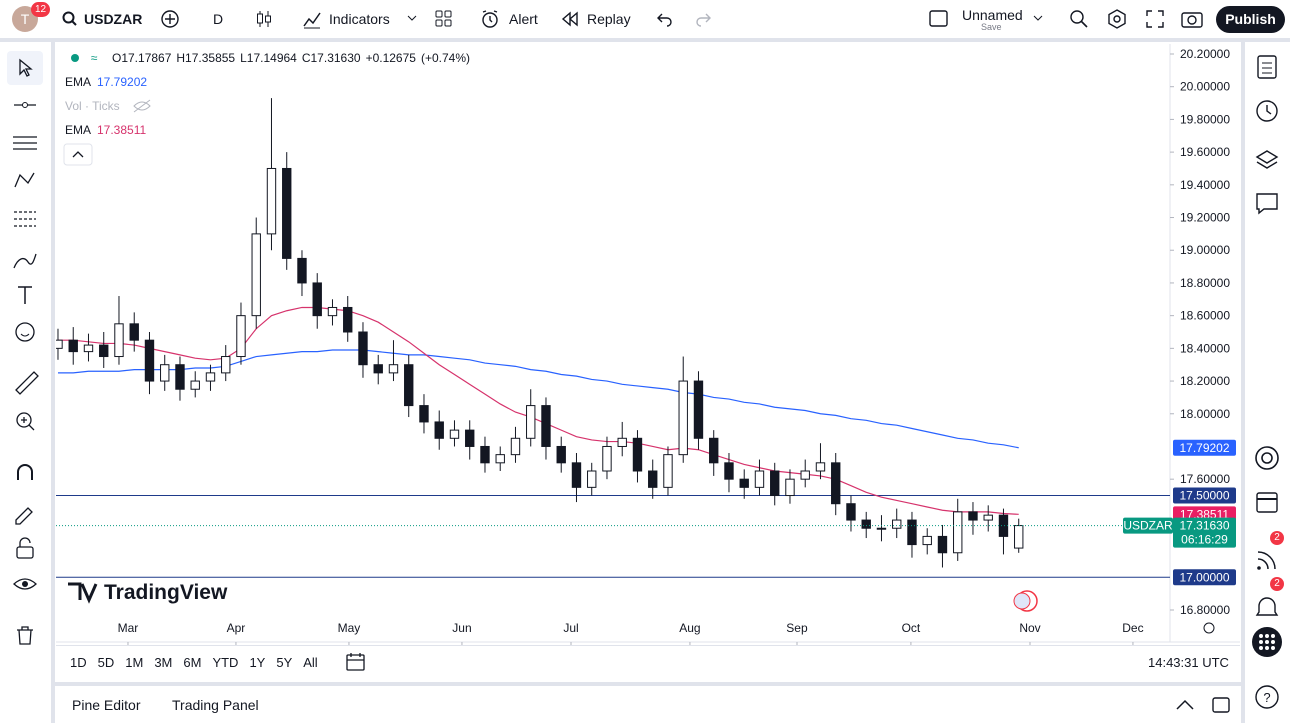 The width and height of the screenshot is (1290, 723). What do you see at coordinates (25, 219) in the screenshot?
I see `forecast-tool` at bounding box center [25, 219].